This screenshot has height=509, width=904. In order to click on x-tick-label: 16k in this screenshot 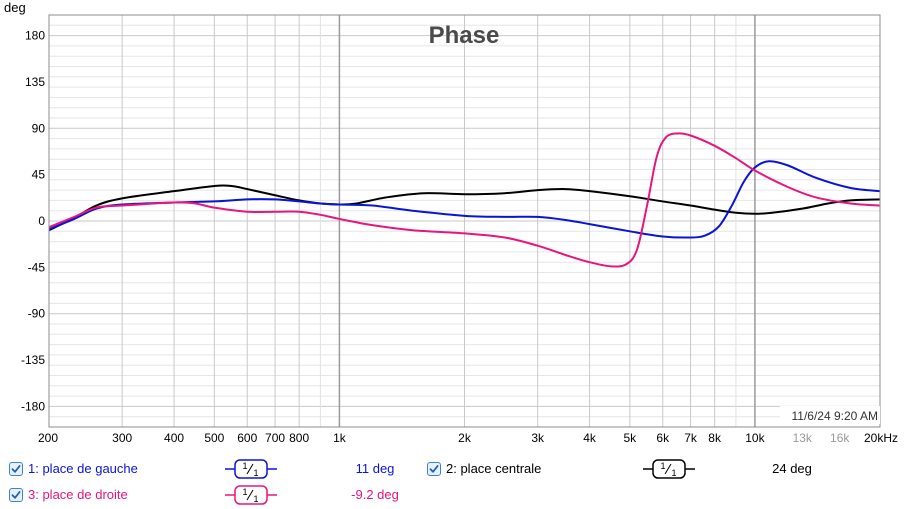, I will do `click(840, 438)`.